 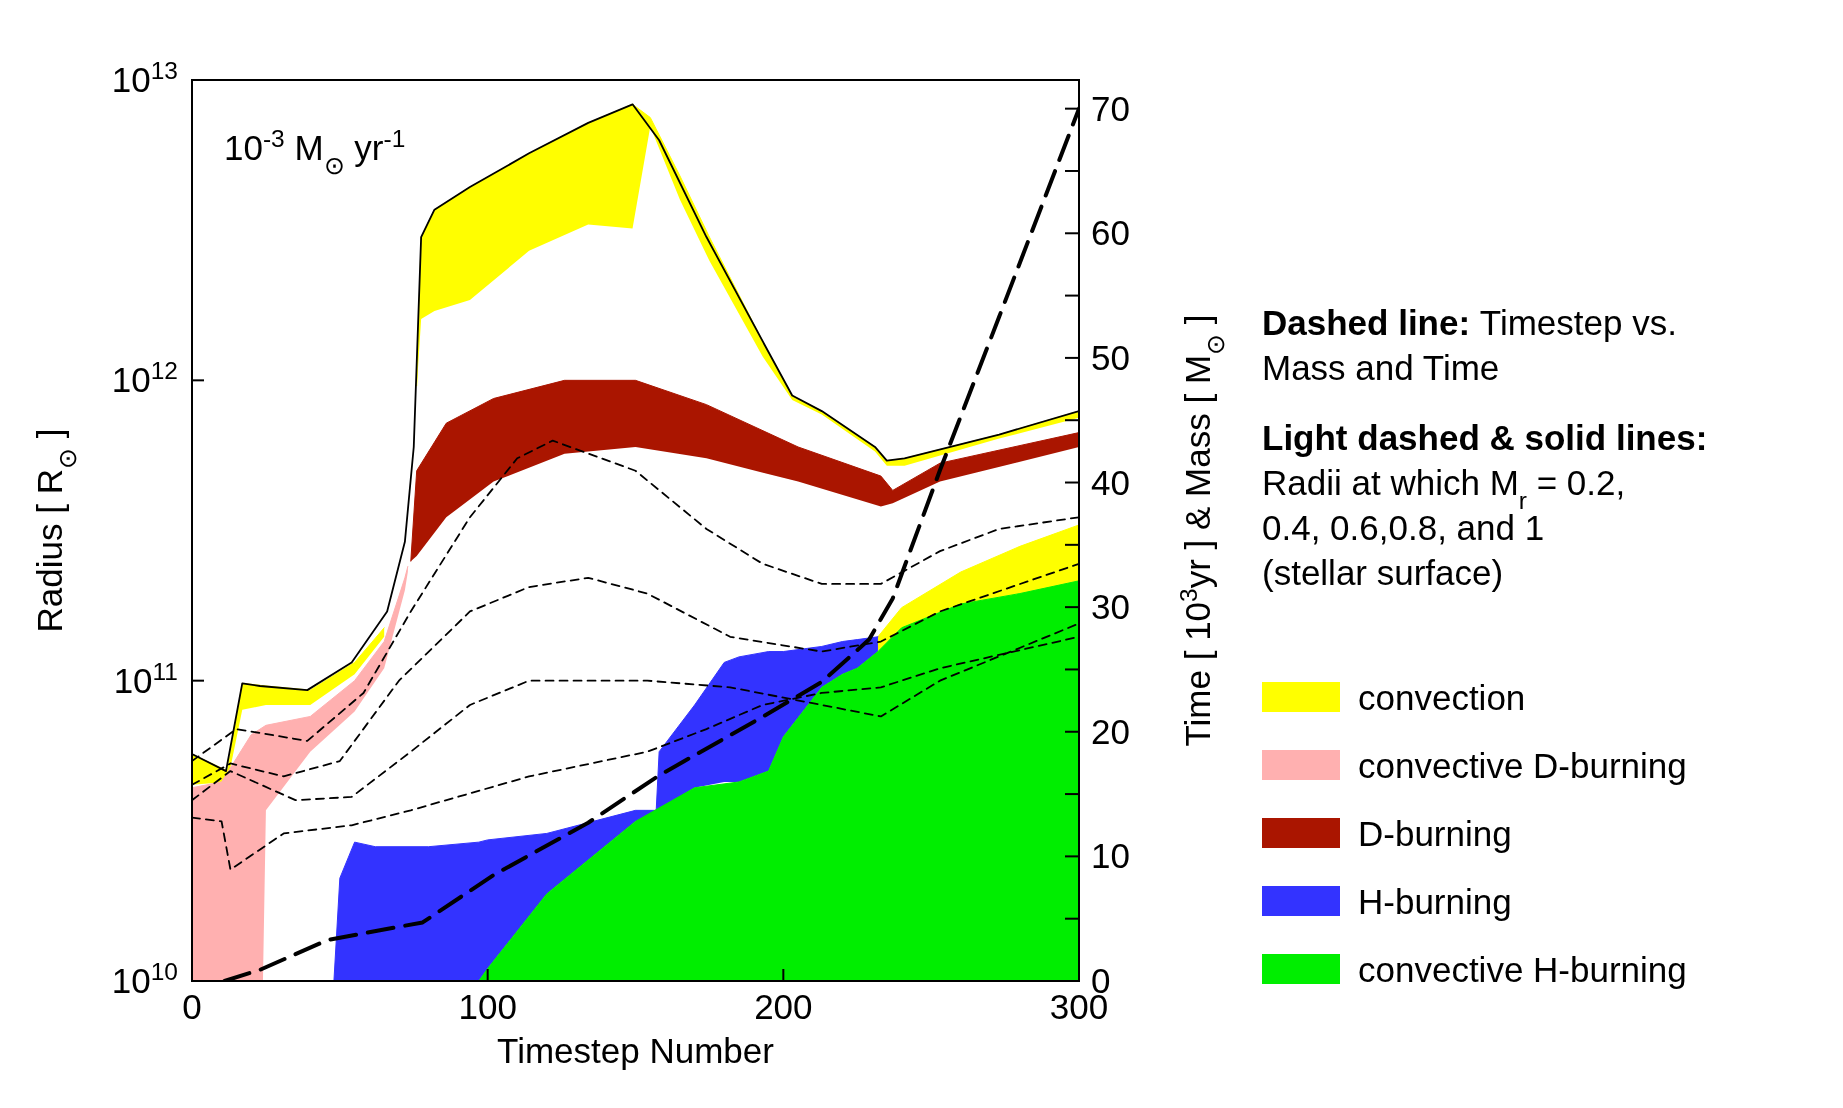 I want to click on y-tick-label: 10$^{11}$, so click(x=145, y=678).